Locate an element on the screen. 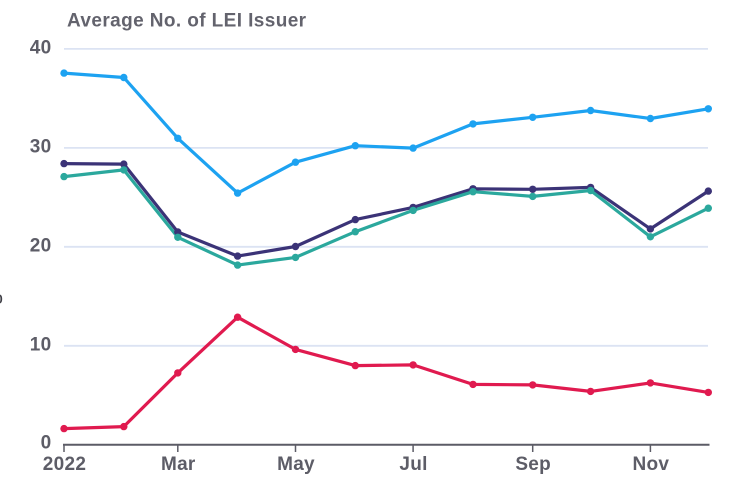 The width and height of the screenshot is (750, 498). svg-text: May is located at coordinates (296, 464).